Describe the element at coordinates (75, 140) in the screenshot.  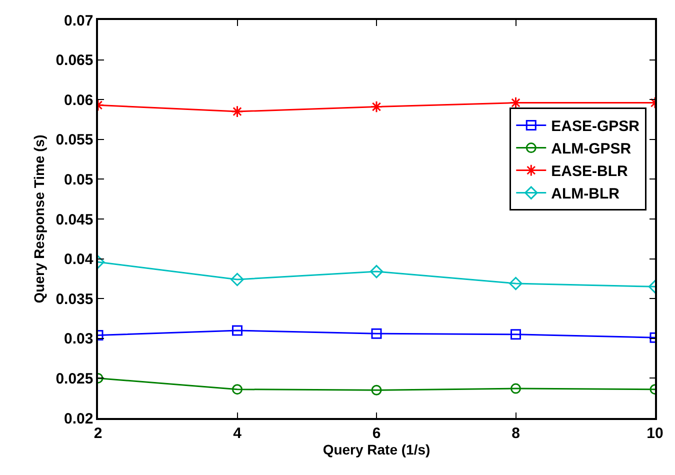
I see `y-tick-label: 0.055` at that location.